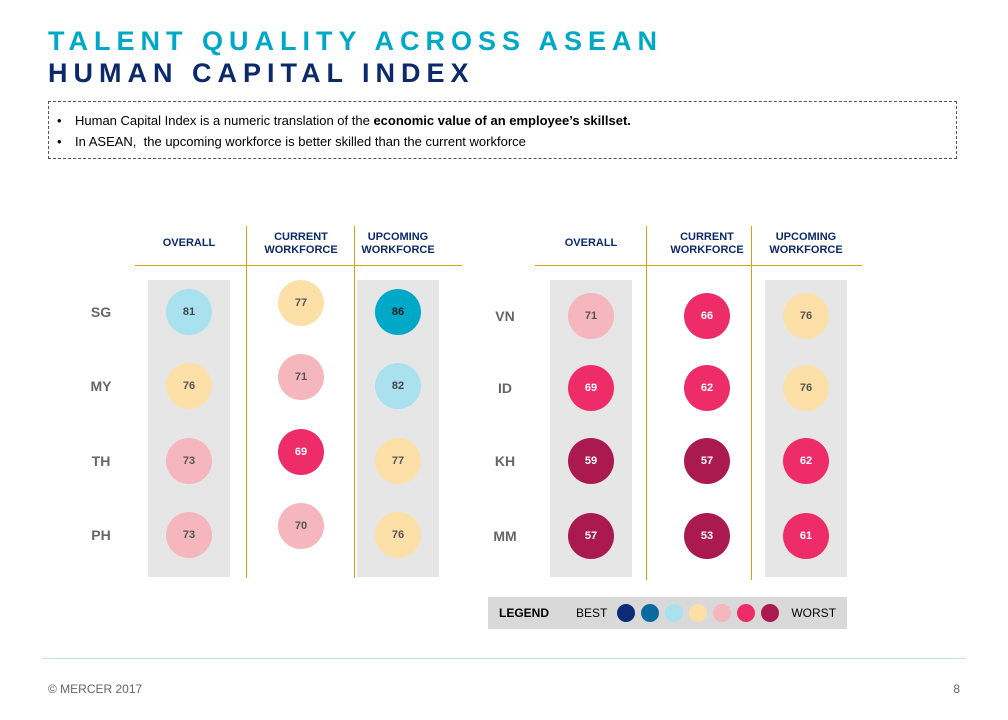  I want to click on legend: LEGEND BEST WORST, so click(667, 613).